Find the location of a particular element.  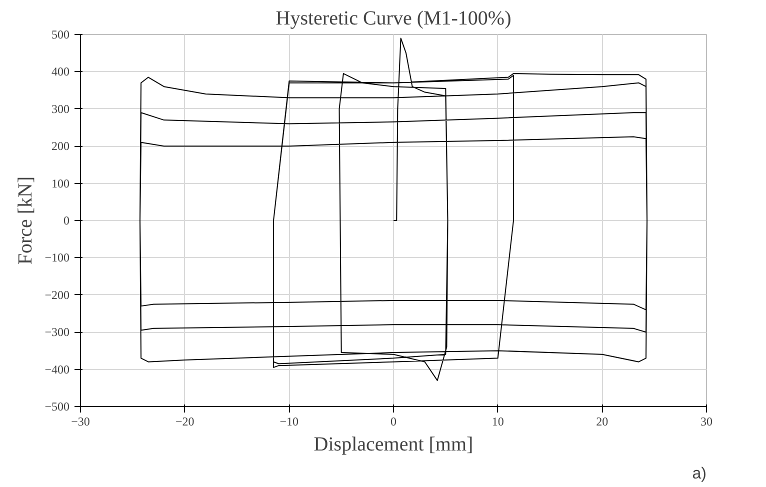

x-tick-label: 30 is located at coordinates (706, 421).